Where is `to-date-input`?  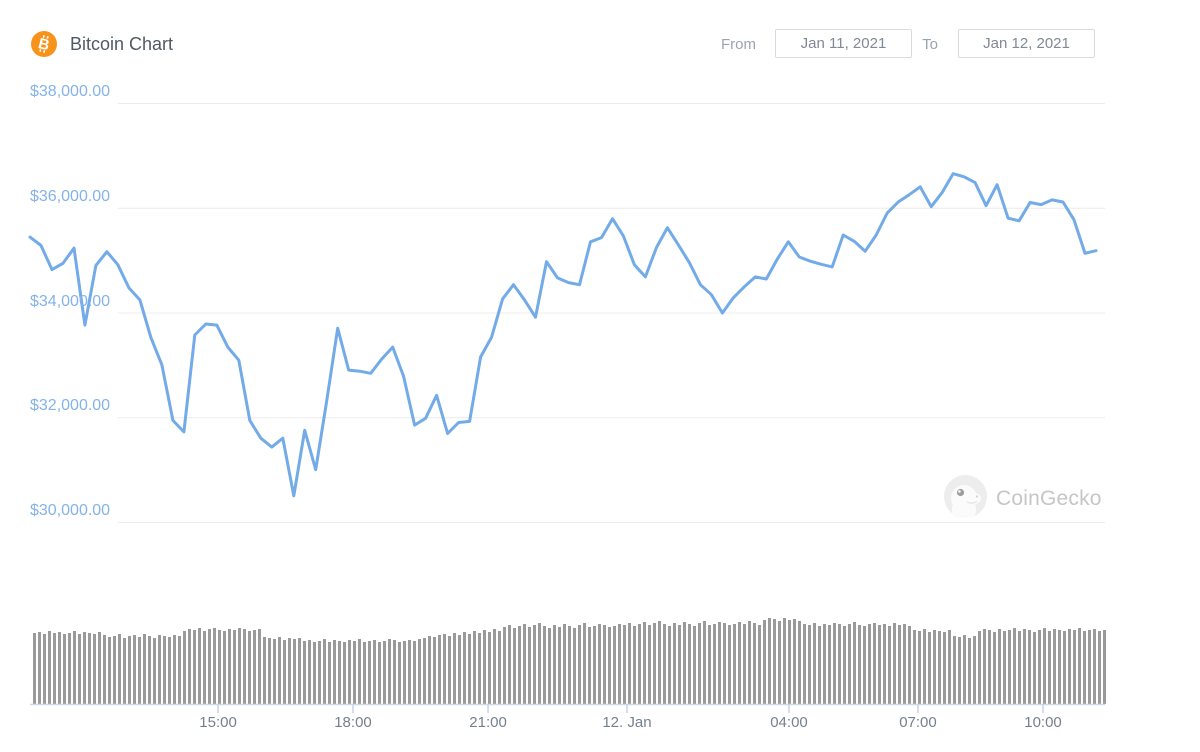
to-date-input is located at coordinates (1026, 43).